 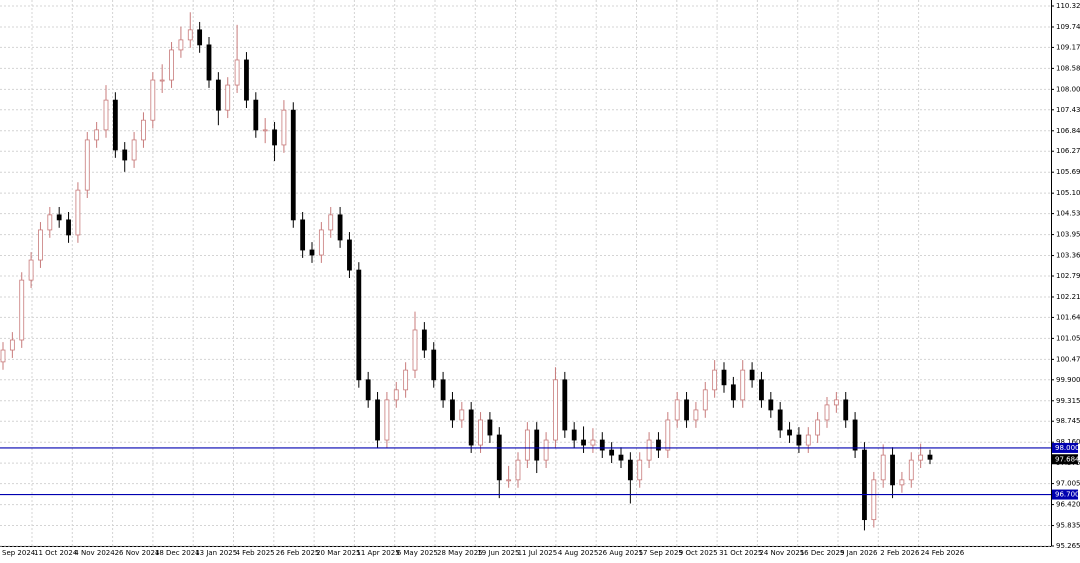 I want to click on x-tick-label: 31 Oct 2025, so click(x=740, y=553).